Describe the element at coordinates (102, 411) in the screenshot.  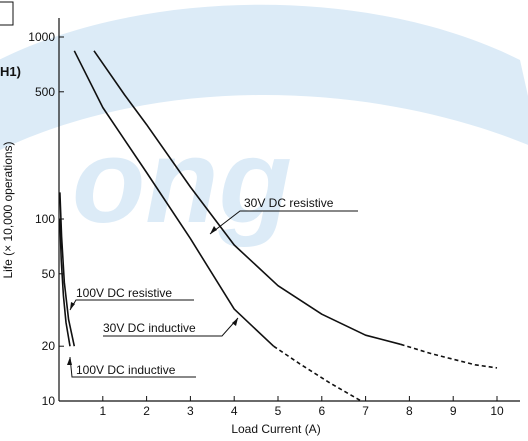
I see `x-tick-label: 1` at that location.